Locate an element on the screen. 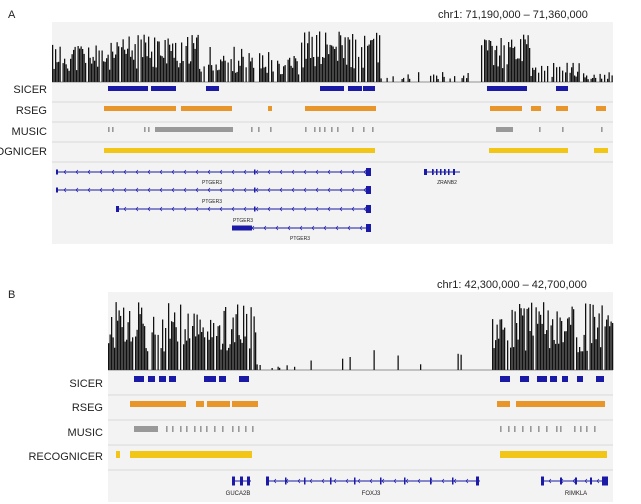 Image resolution: width=641 pixels, height=504 pixels. gene-model-rimkla is located at coordinates (574, 481).